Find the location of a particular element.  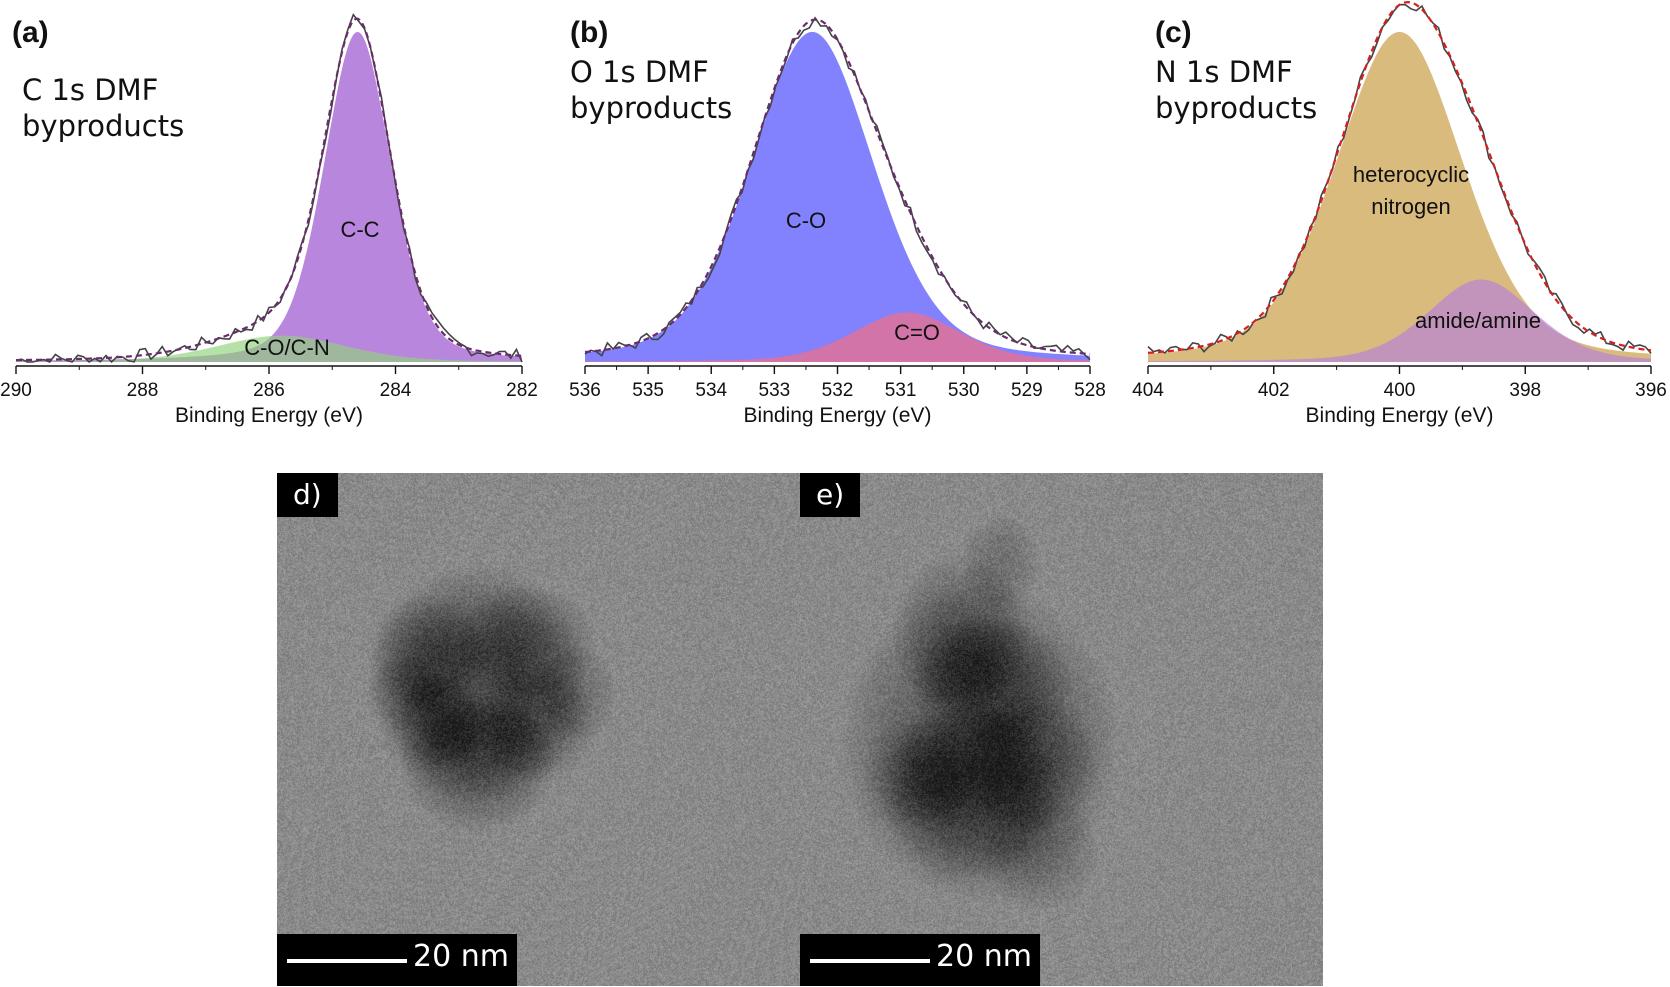

tem-label-e: e) is located at coordinates (830, 495).